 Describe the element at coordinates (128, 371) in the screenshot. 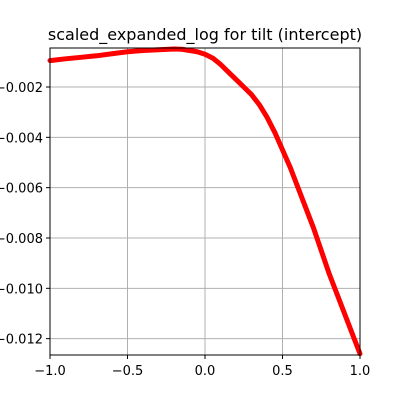

I see `x-tick-label: −0.5` at that location.